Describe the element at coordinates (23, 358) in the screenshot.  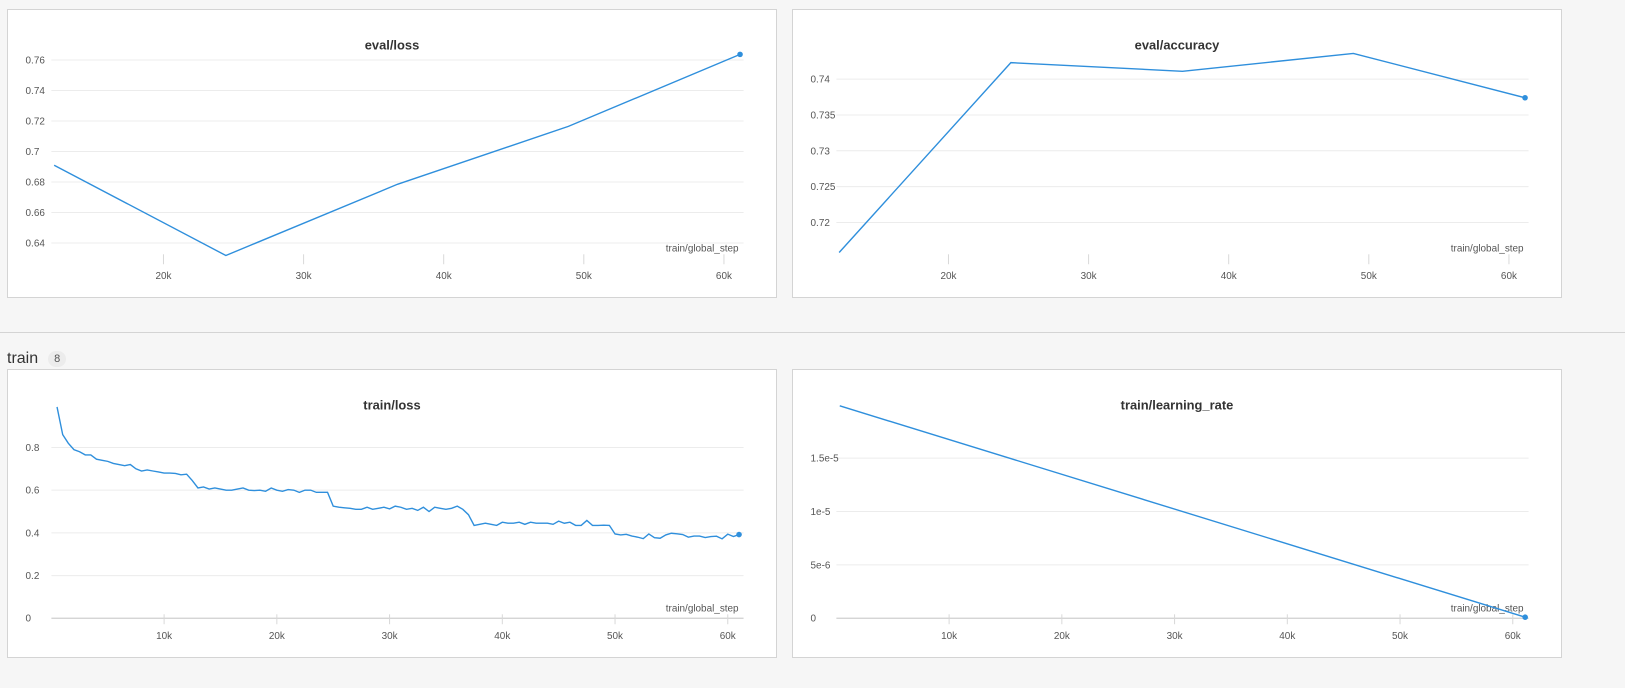
I see `section-title: train` at that location.